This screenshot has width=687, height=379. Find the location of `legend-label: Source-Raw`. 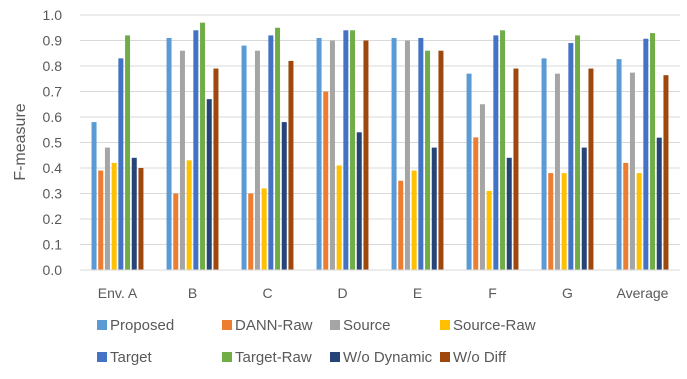

legend-label: Source-Raw is located at coordinates (494, 325).